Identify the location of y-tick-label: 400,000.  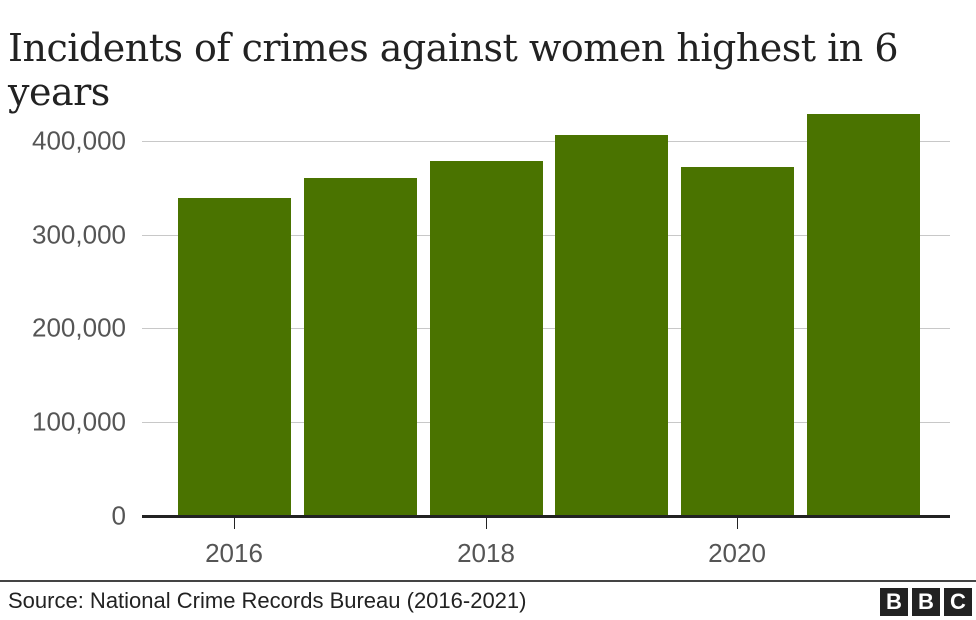
(79, 140).